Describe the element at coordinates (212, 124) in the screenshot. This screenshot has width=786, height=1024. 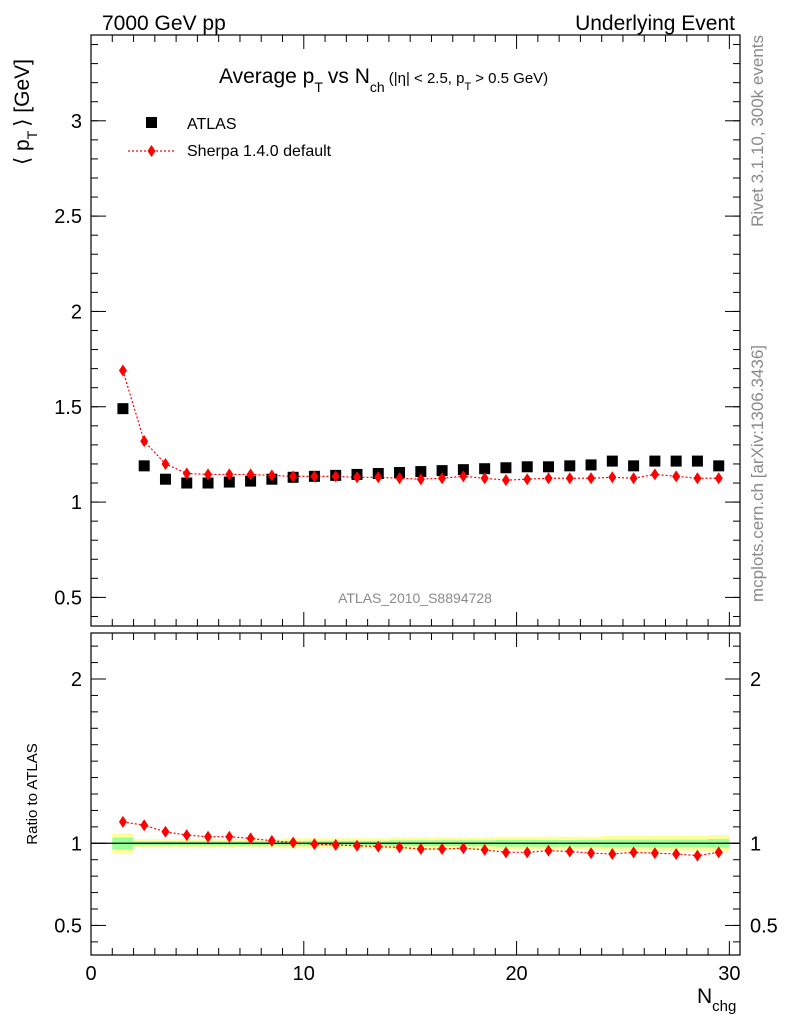
I see `legend-atlas-label: ATLAS` at that location.